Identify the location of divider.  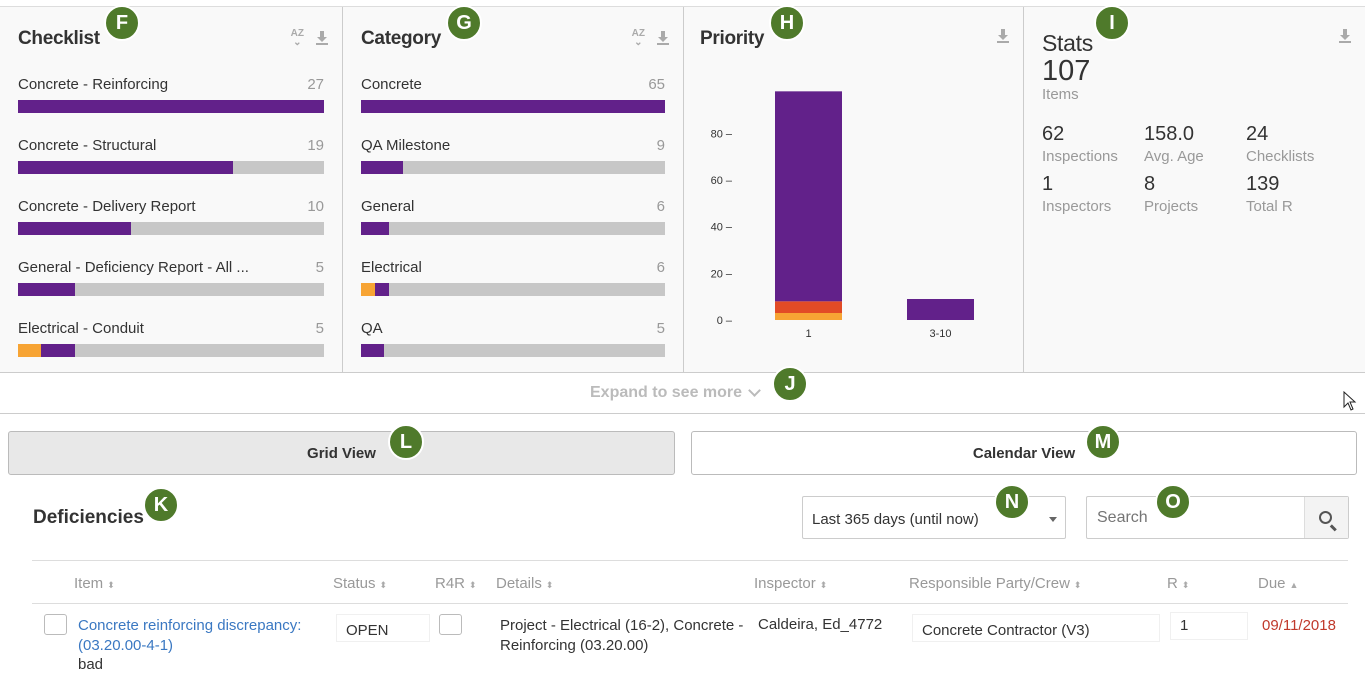
(682, 413).